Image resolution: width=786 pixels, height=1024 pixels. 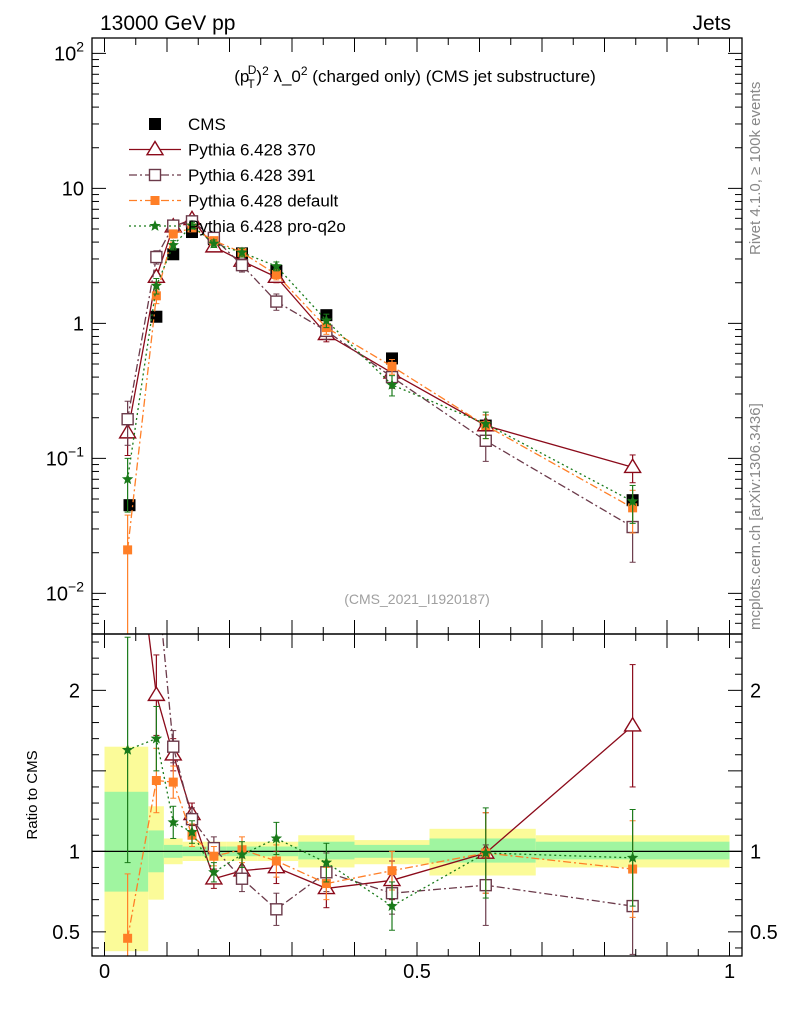 I want to click on legend-entry: Pythia 6.428 default, so click(x=234, y=201).